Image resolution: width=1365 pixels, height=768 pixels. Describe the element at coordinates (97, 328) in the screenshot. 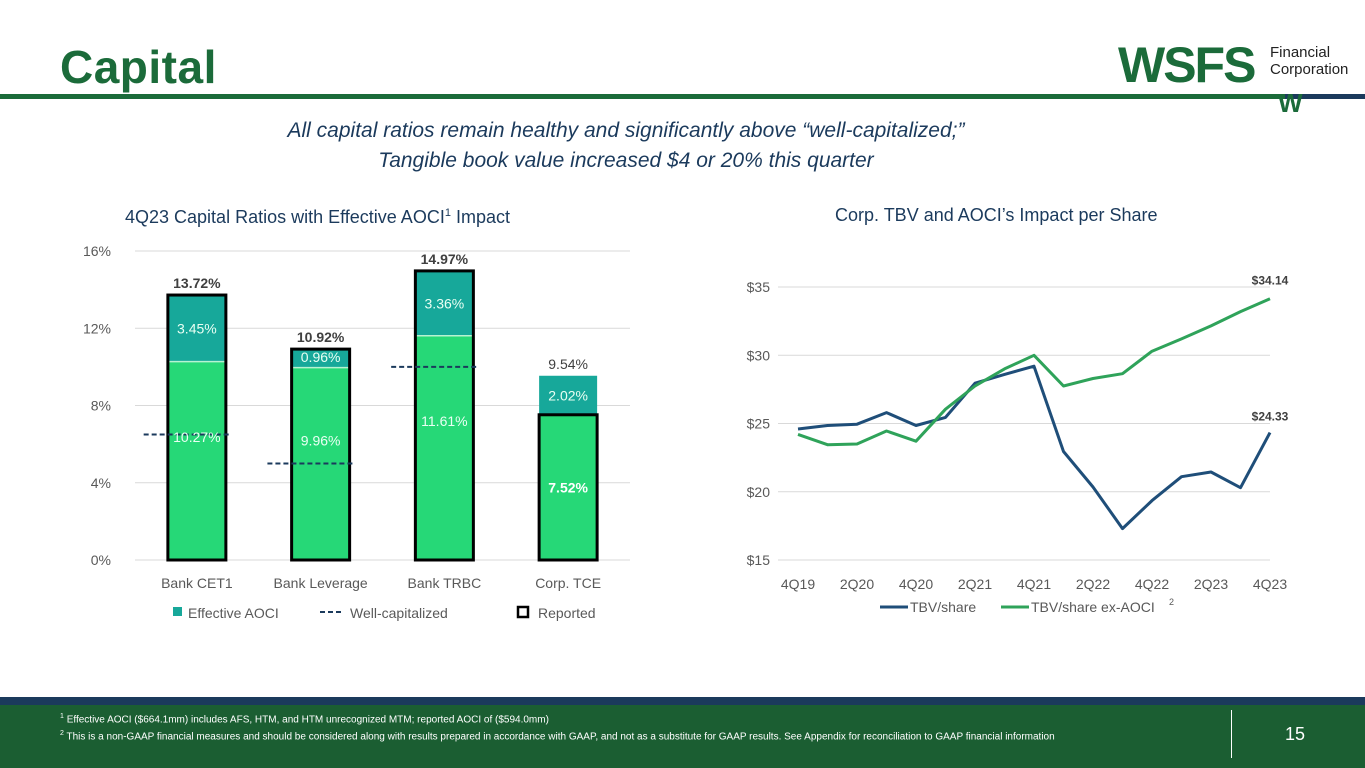

I see `bar-y-tick-label: 12%` at that location.